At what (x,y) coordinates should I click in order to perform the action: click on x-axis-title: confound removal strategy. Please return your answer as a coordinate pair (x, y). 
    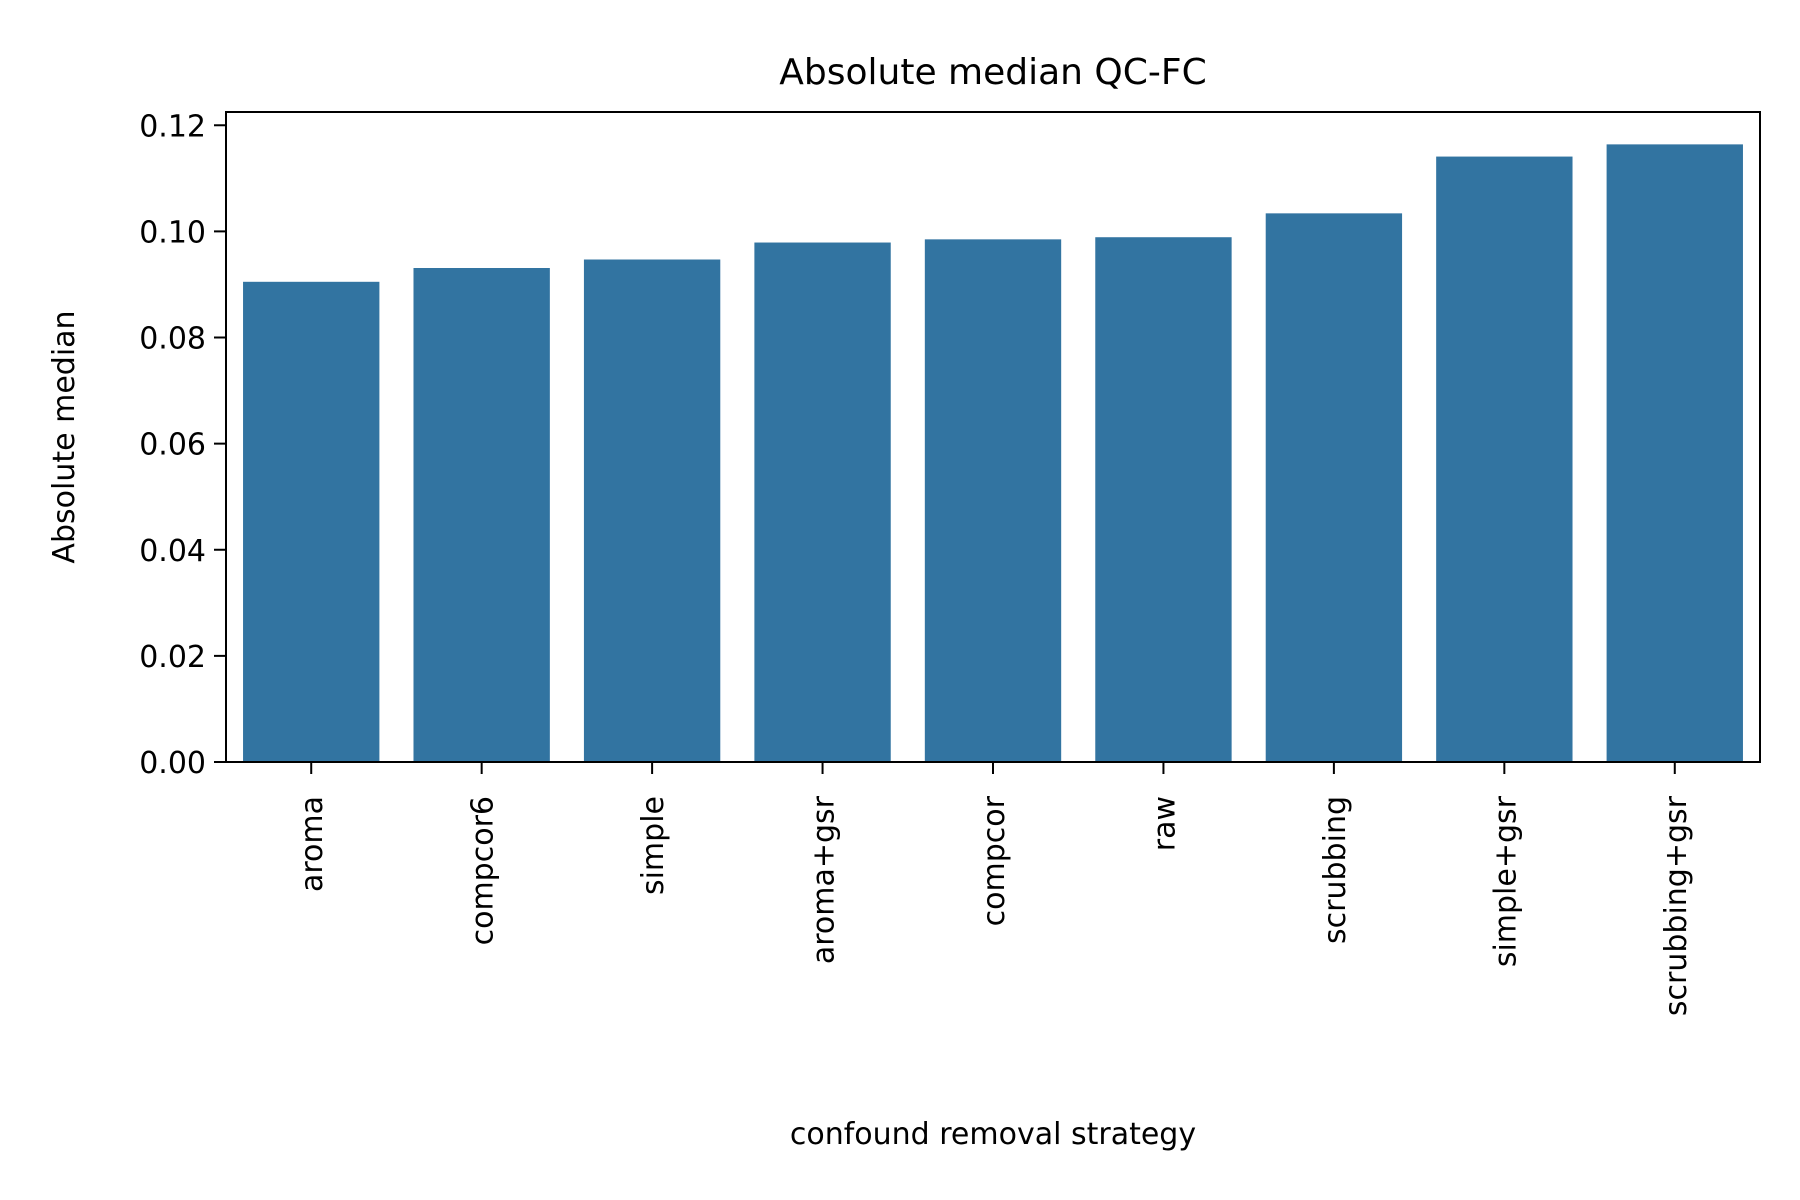
    Looking at the image, I should click on (993, 1134).